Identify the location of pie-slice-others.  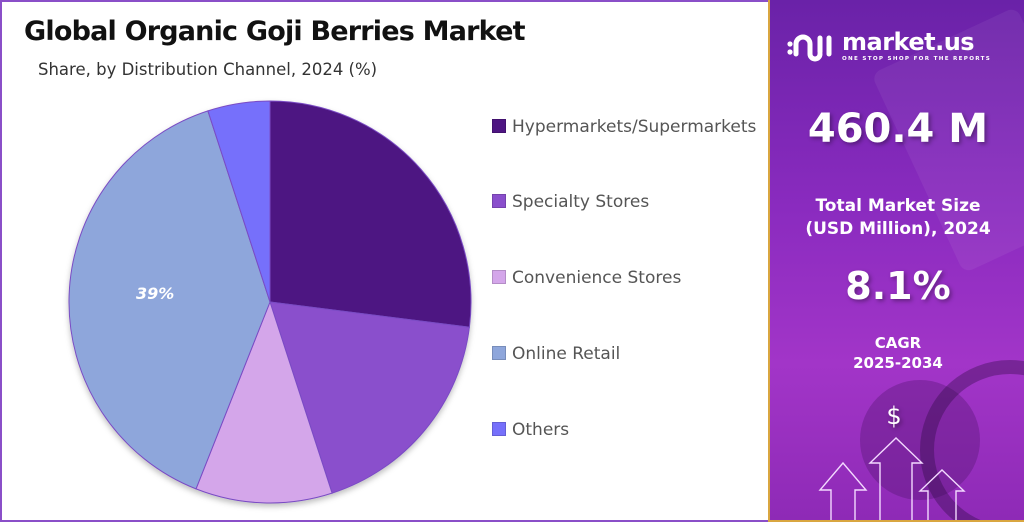
(239, 201).